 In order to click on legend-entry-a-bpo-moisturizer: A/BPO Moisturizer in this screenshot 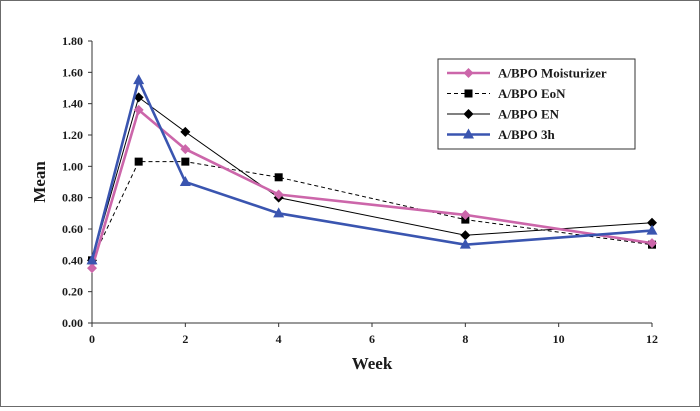, I will do `click(527, 73)`.